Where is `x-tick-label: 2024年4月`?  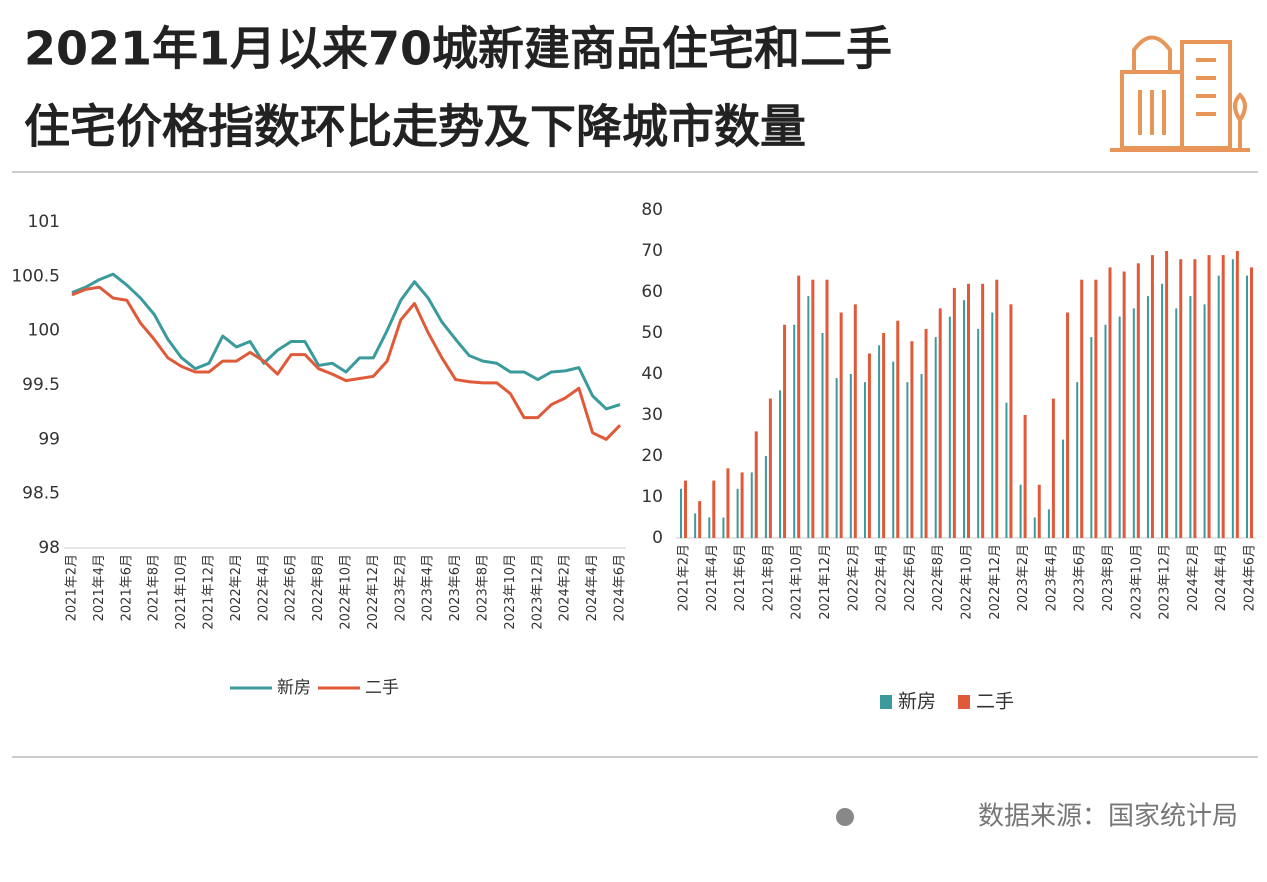 x-tick-label: 2024年4月 is located at coordinates (592, 587).